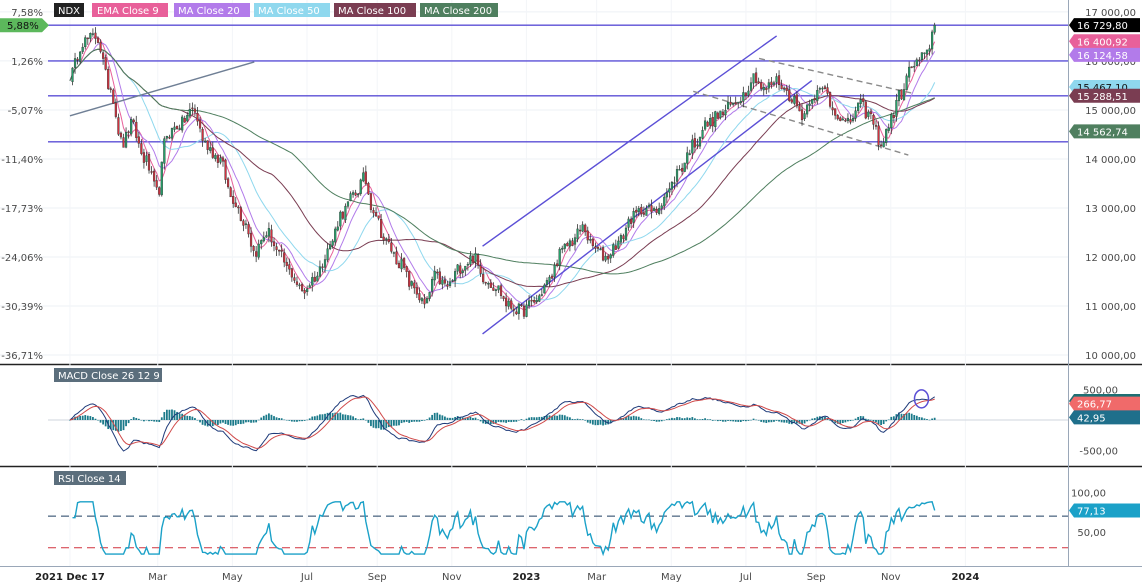  Describe the element at coordinates (801, 123) in the screenshot. I see `trend-line-falling-wedge-bottom` at that location.